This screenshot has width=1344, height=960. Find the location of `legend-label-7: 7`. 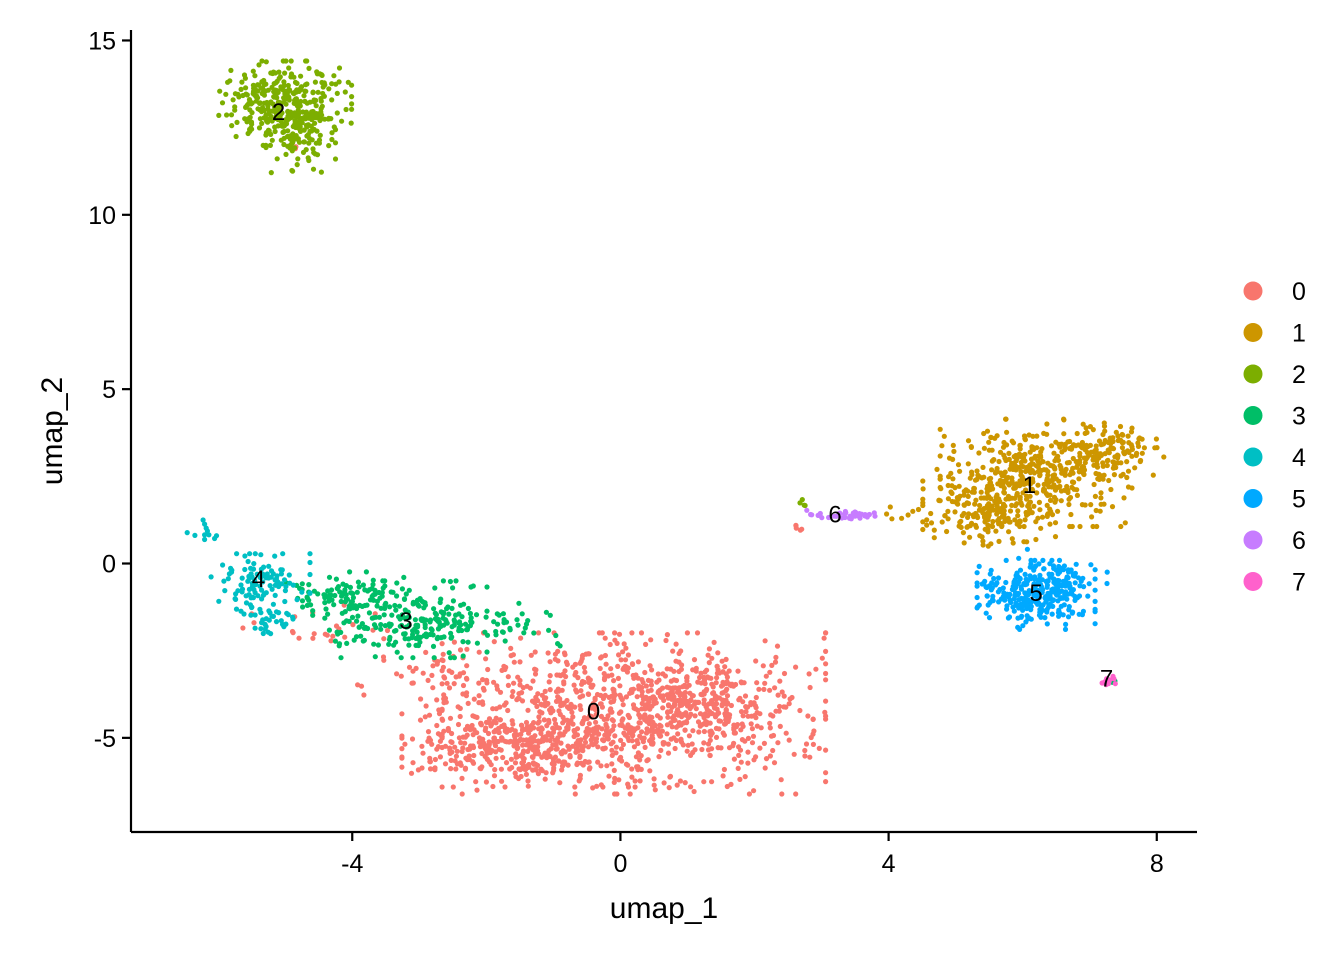

legend-label-7: 7 is located at coordinates (1299, 583).